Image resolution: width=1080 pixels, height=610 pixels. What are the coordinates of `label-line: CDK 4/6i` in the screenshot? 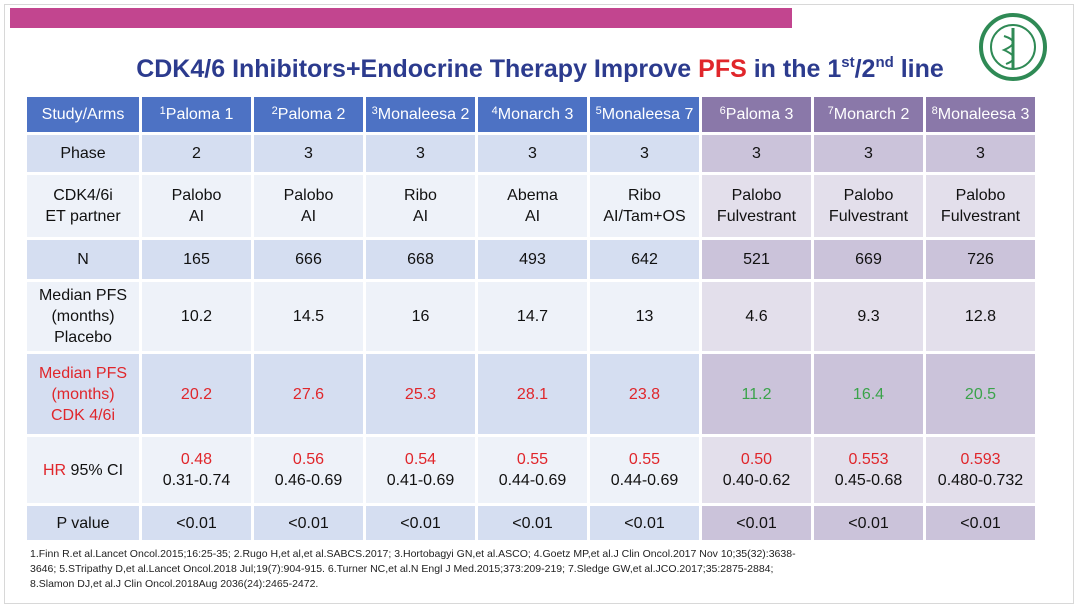 It's located at (83, 415).